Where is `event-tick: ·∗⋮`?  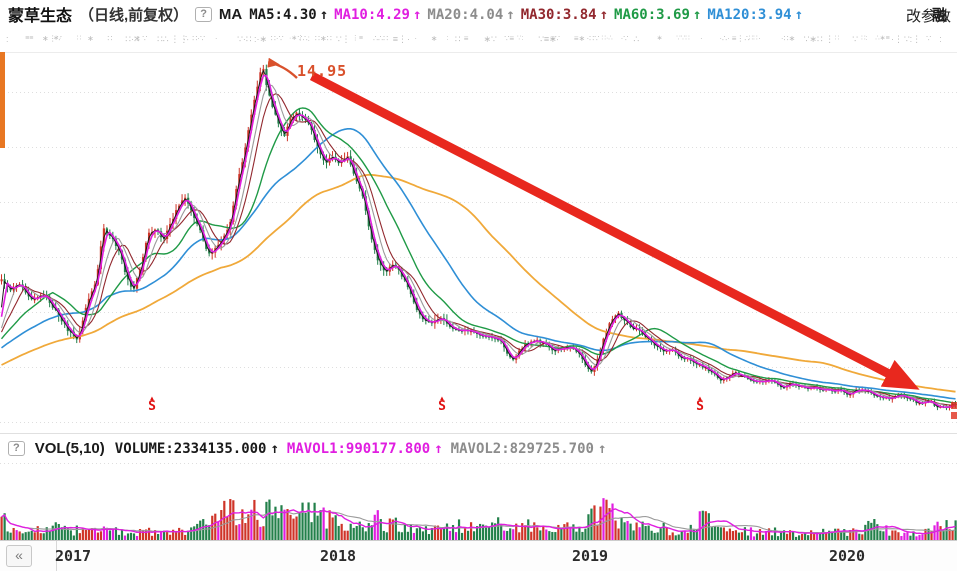 event-tick: ·∗⋮ is located at coordinates (297, 38).